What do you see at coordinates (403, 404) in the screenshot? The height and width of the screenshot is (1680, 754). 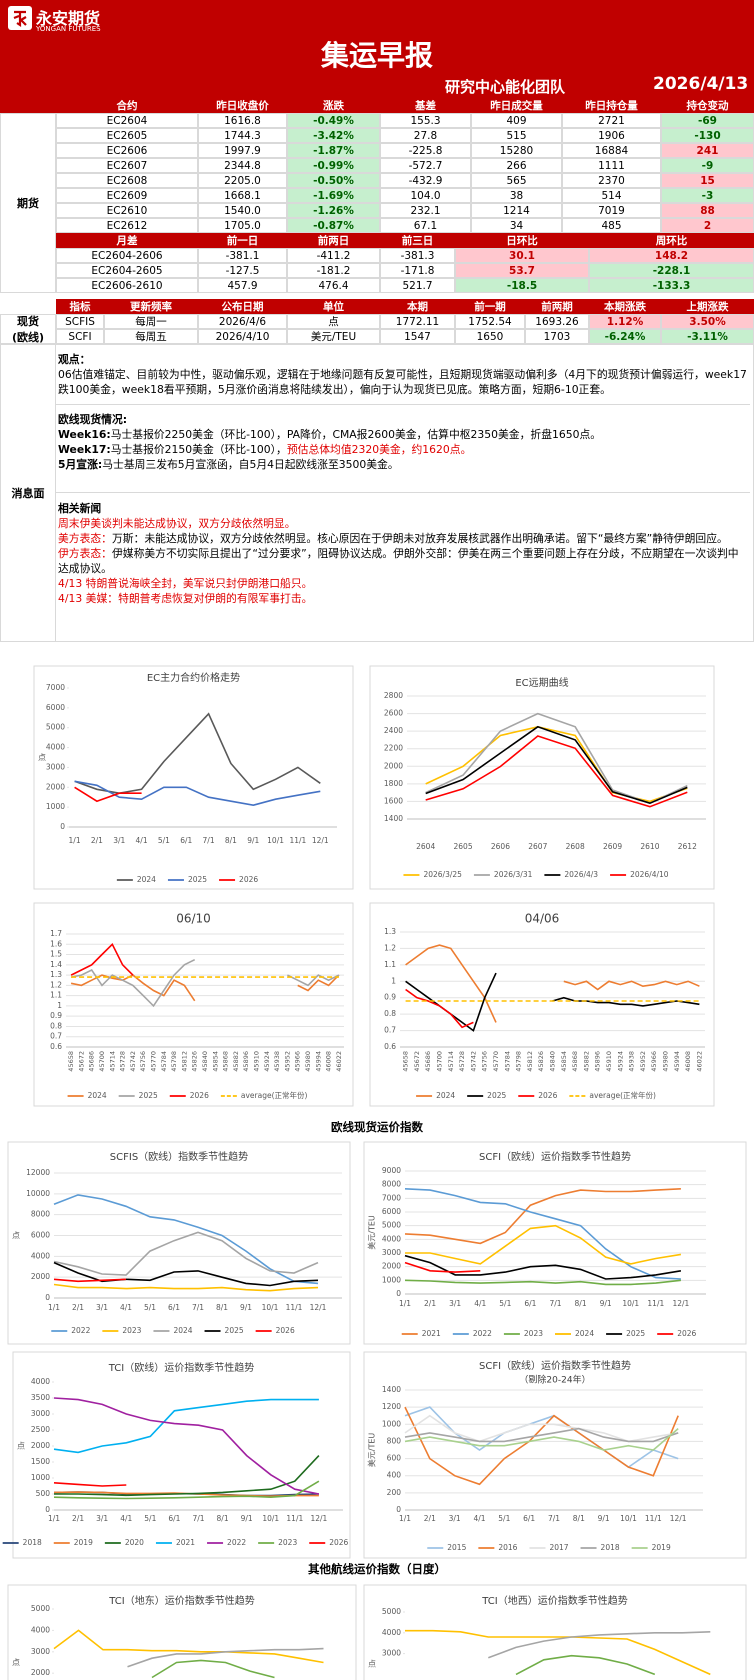 I see `divider` at bounding box center [403, 404].